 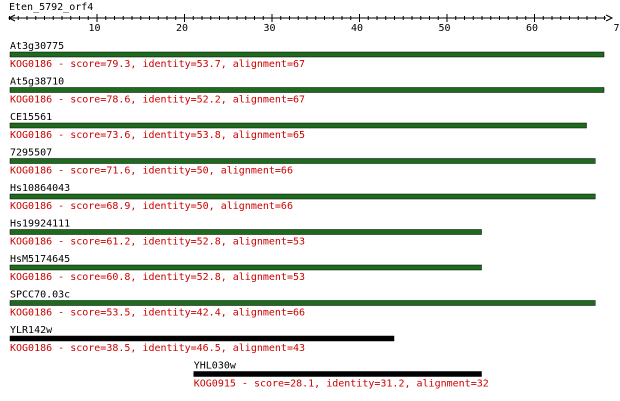 What do you see at coordinates (31, 153) in the screenshot?
I see `hit-name: 7295507` at bounding box center [31, 153].